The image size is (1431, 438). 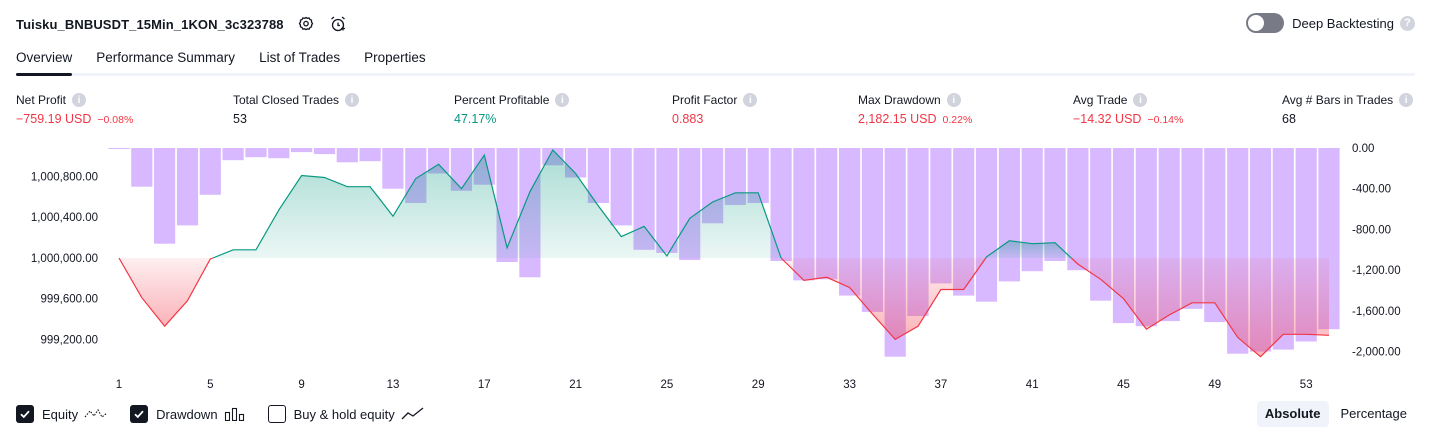 What do you see at coordinates (286, 100) in the screenshot?
I see `metric-label: Total Closed Trades` at bounding box center [286, 100].